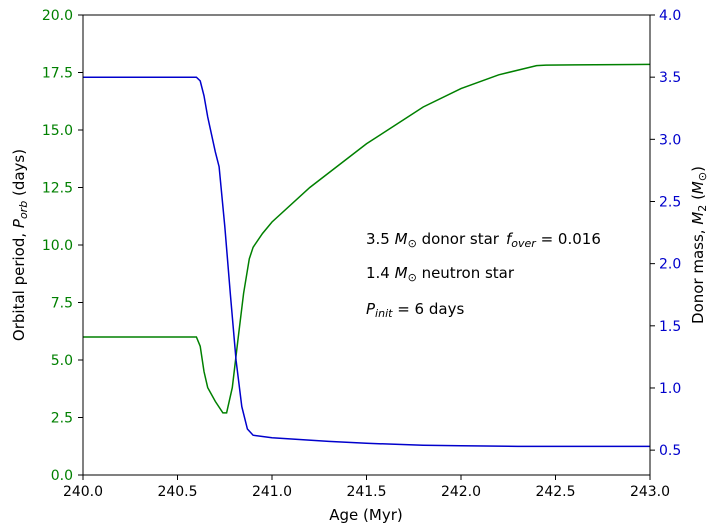  What do you see at coordinates (650, 492) in the screenshot?
I see `x-tick-label: 243.0` at bounding box center [650, 492].